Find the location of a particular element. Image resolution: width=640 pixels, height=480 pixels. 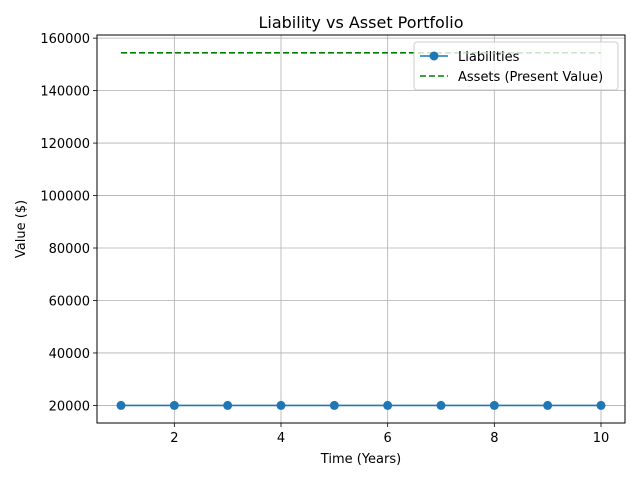

y-tick-label: 80000 is located at coordinates (69, 249).